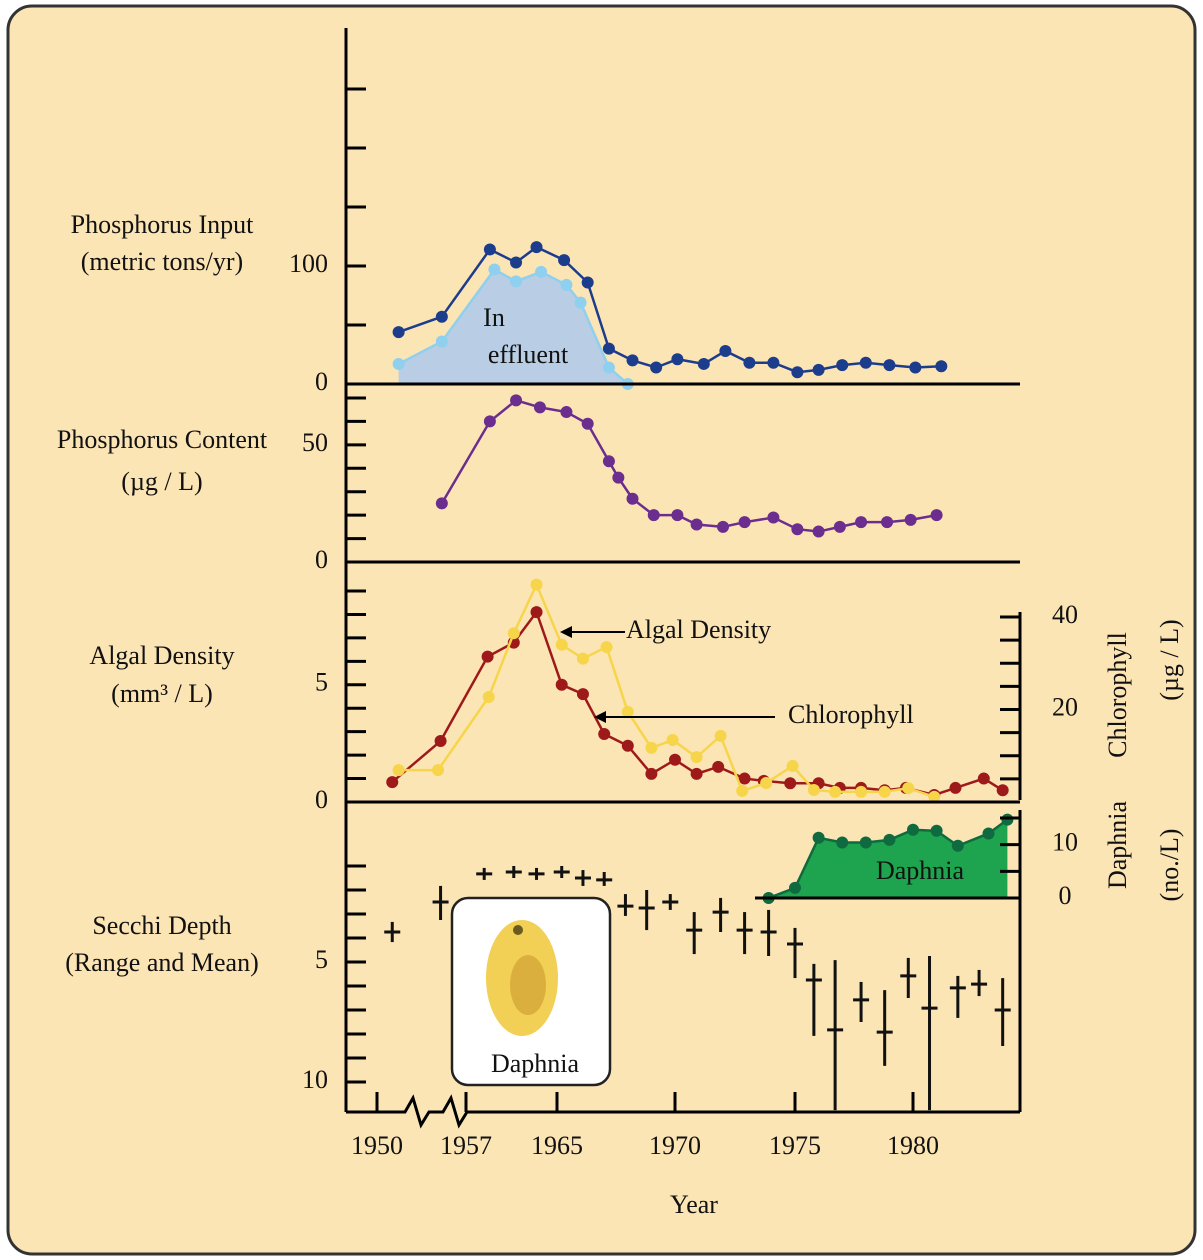 This screenshot has width=1203, height=1260. What do you see at coordinates (162, 261) in the screenshot?
I see `y-axis-title: (metric tons/yr)` at bounding box center [162, 261].